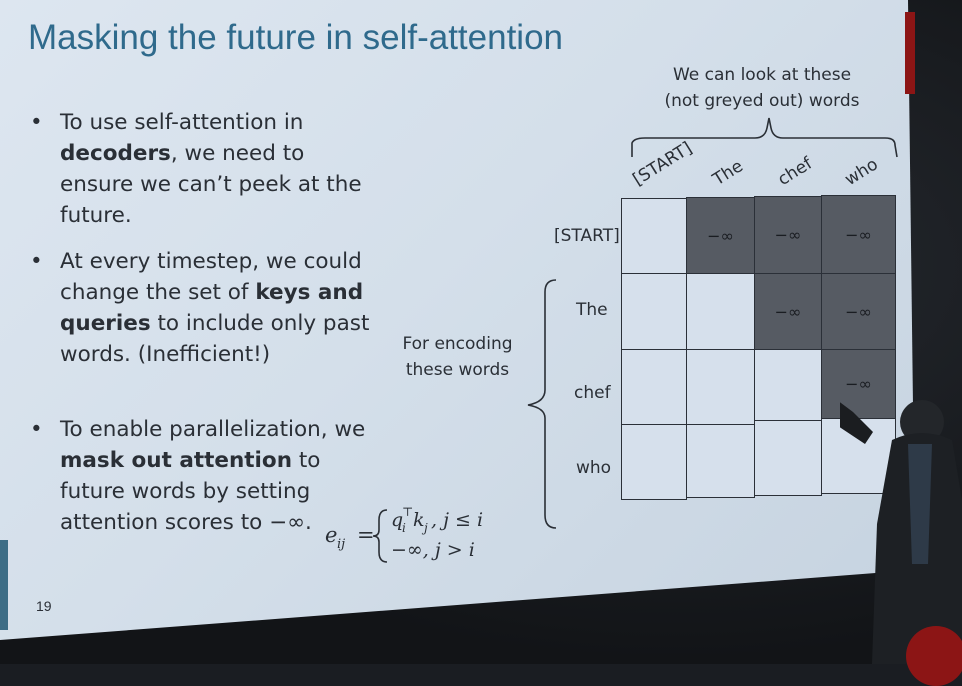 The height and width of the screenshot is (686, 962). I want to click on side-caption: For encoding these words, so click(457, 357).